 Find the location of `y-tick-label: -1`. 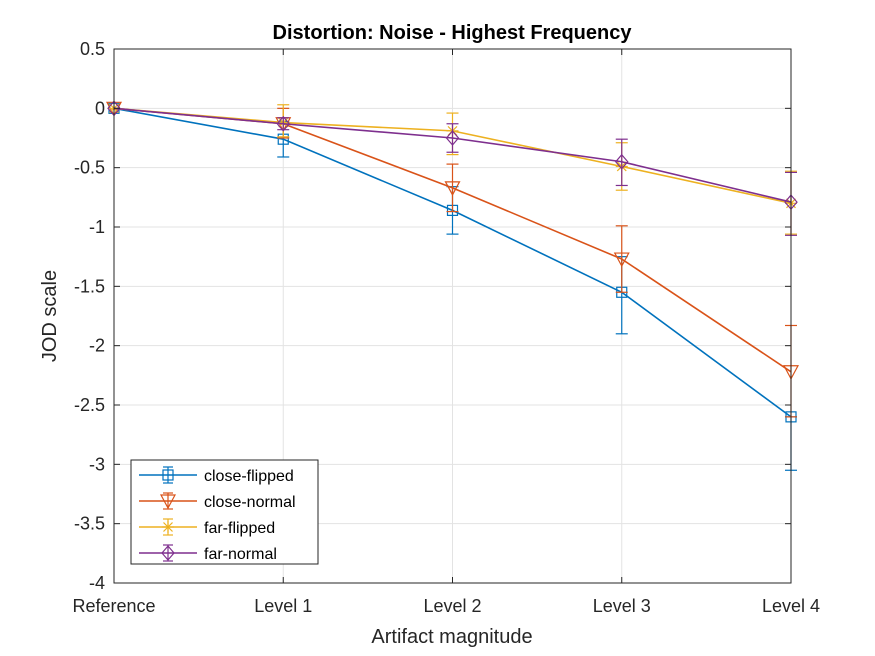

y-tick-label: -1 is located at coordinates (97, 227).